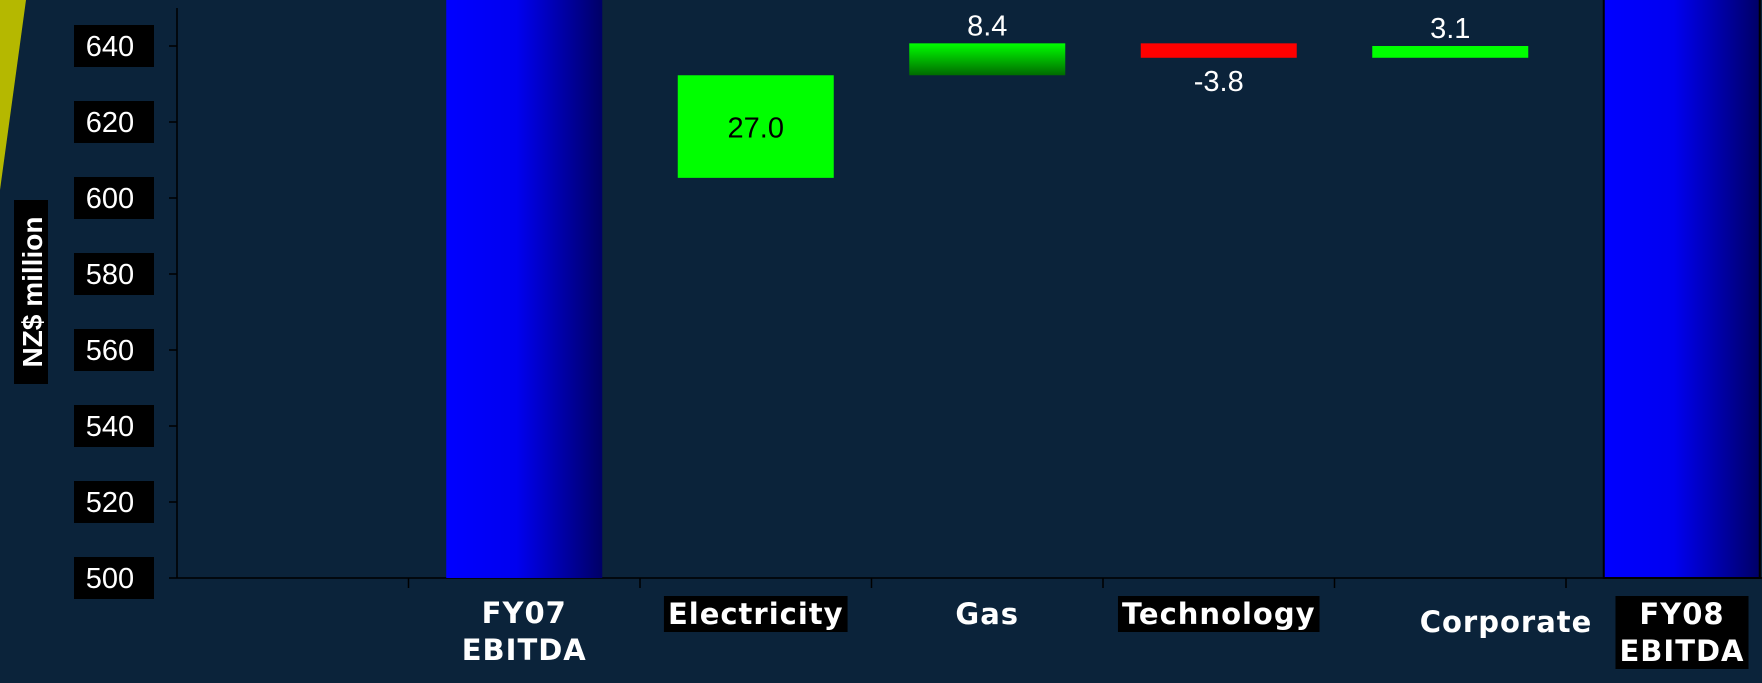 This screenshot has width=1762, height=683. What do you see at coordinates (1506, 622) in the screenshot?
I see `category-label: Corporate` at bounding box center [1506, 622].